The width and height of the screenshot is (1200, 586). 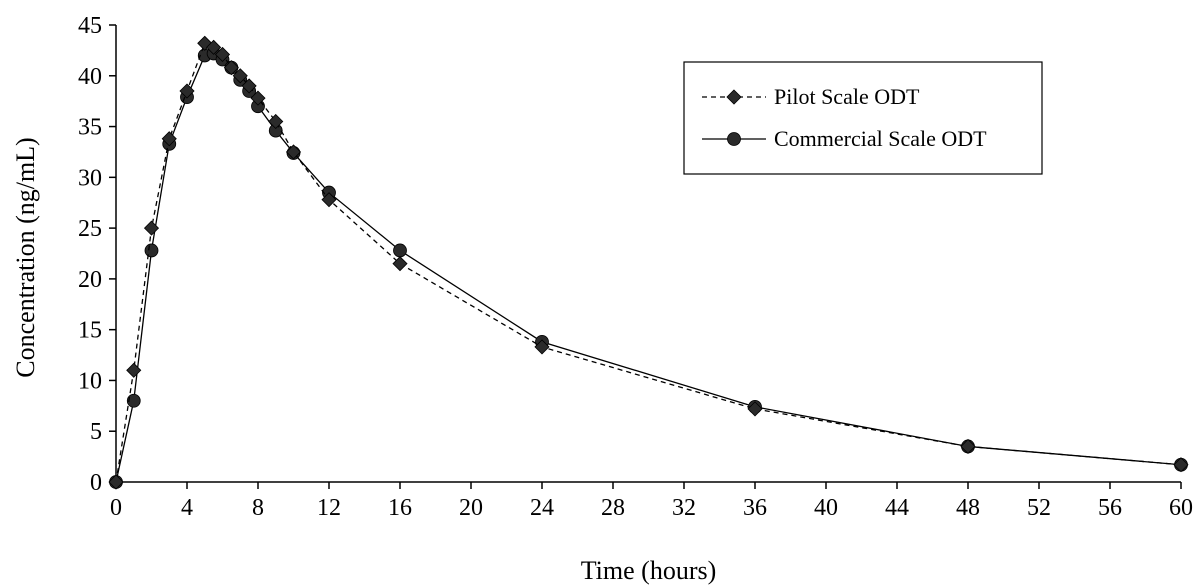 I want to click on x-tick-label: 48, so click(x=968, y=508).